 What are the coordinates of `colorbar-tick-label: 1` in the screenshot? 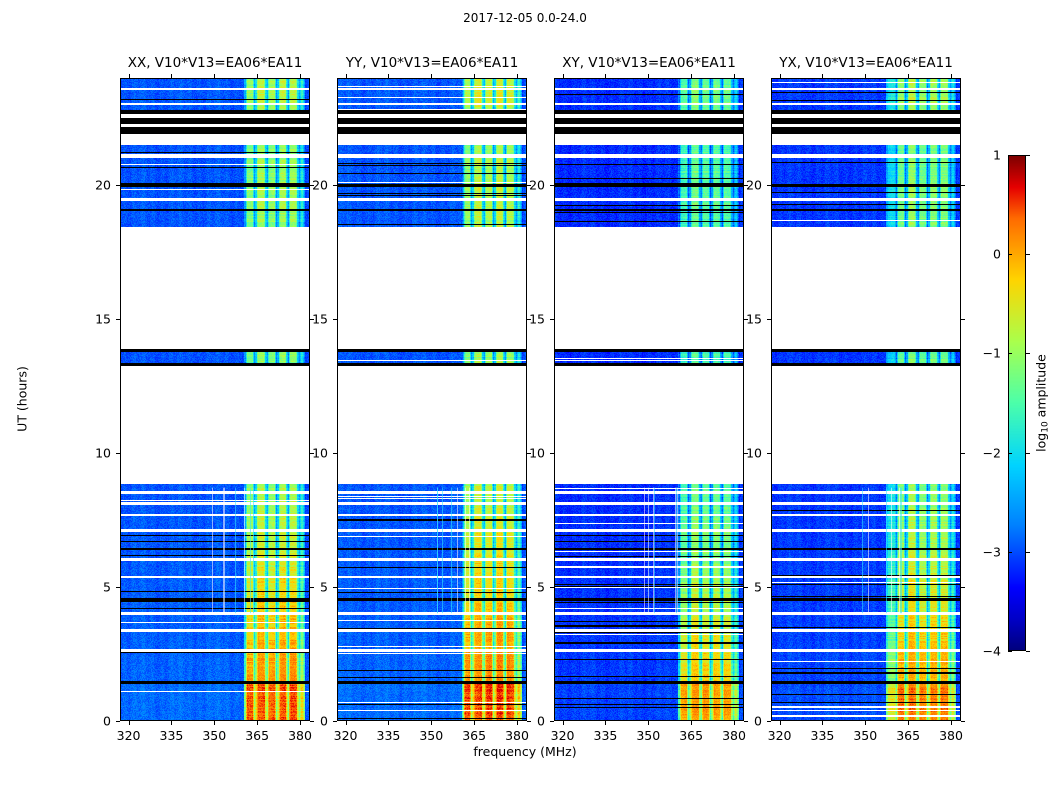 It's located at (997, 155).